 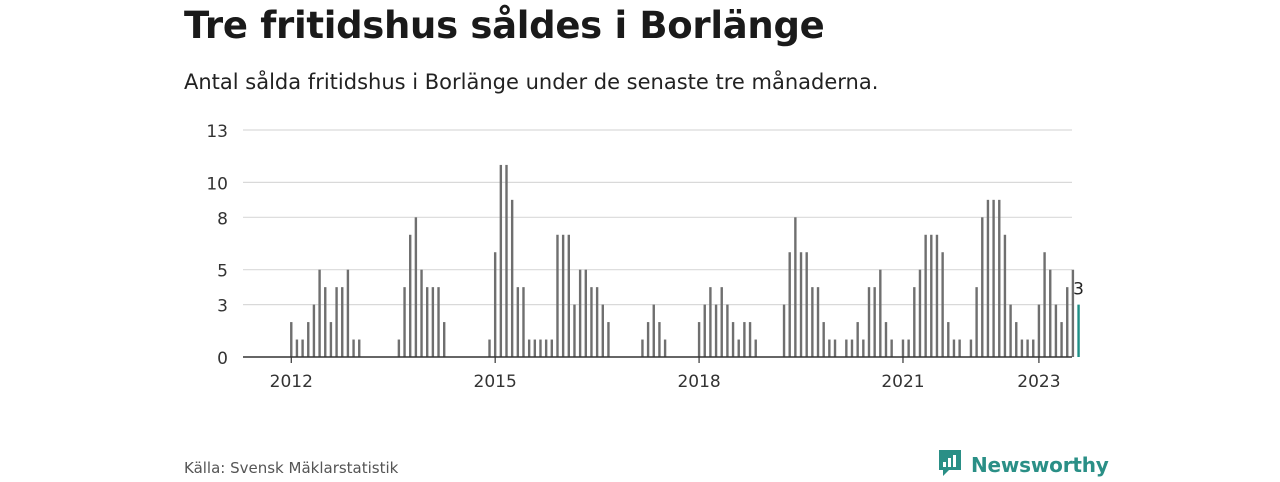 I want to click on chart-title: Tre fritidshus såldes i Borlänge, so click(x=504, y=25).